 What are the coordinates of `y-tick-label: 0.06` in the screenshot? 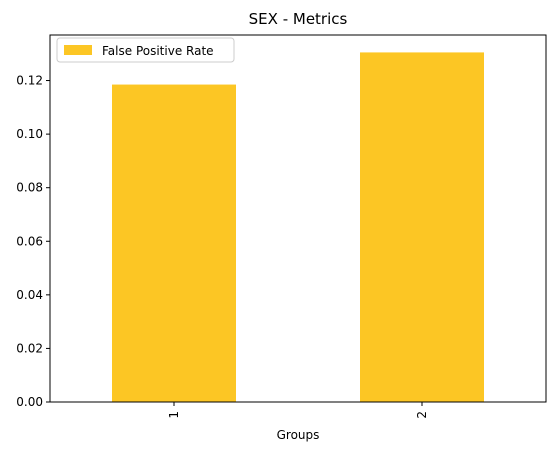 It's located at (29, 241).